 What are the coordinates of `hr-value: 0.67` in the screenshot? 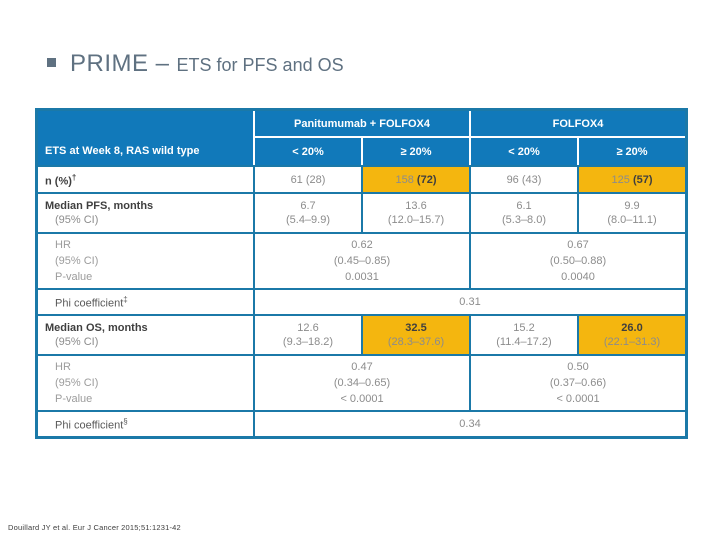 It's located at (578, 245).